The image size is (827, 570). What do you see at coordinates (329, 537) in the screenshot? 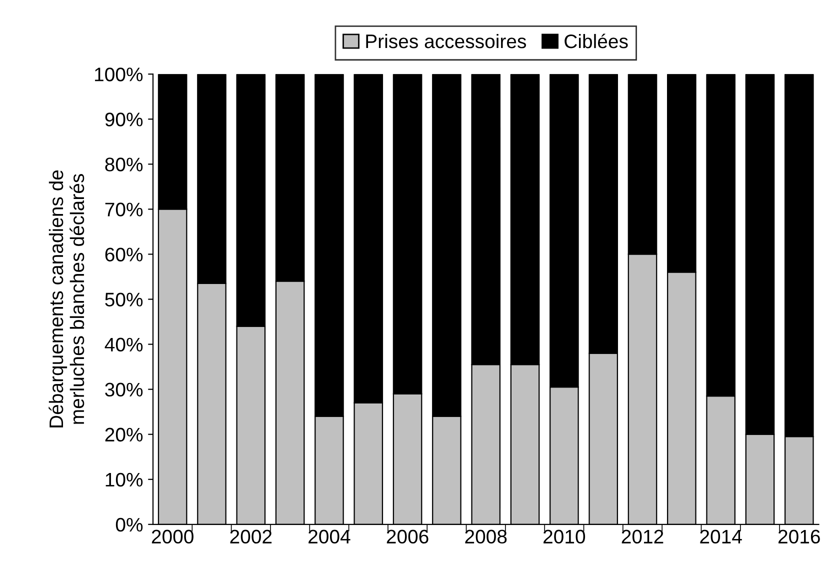
I see `x-tick-label: 2004` at bounding box center [329, 537].